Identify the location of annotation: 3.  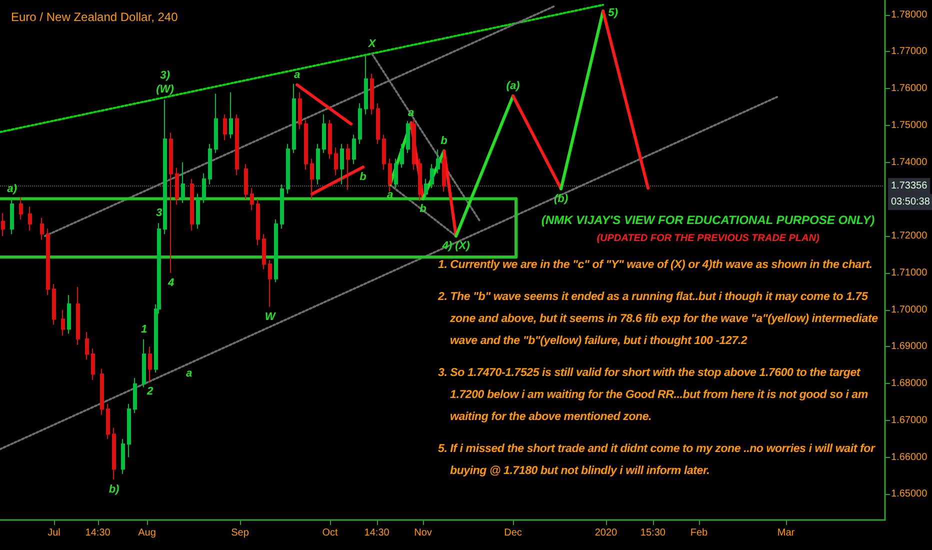
(159, 213).